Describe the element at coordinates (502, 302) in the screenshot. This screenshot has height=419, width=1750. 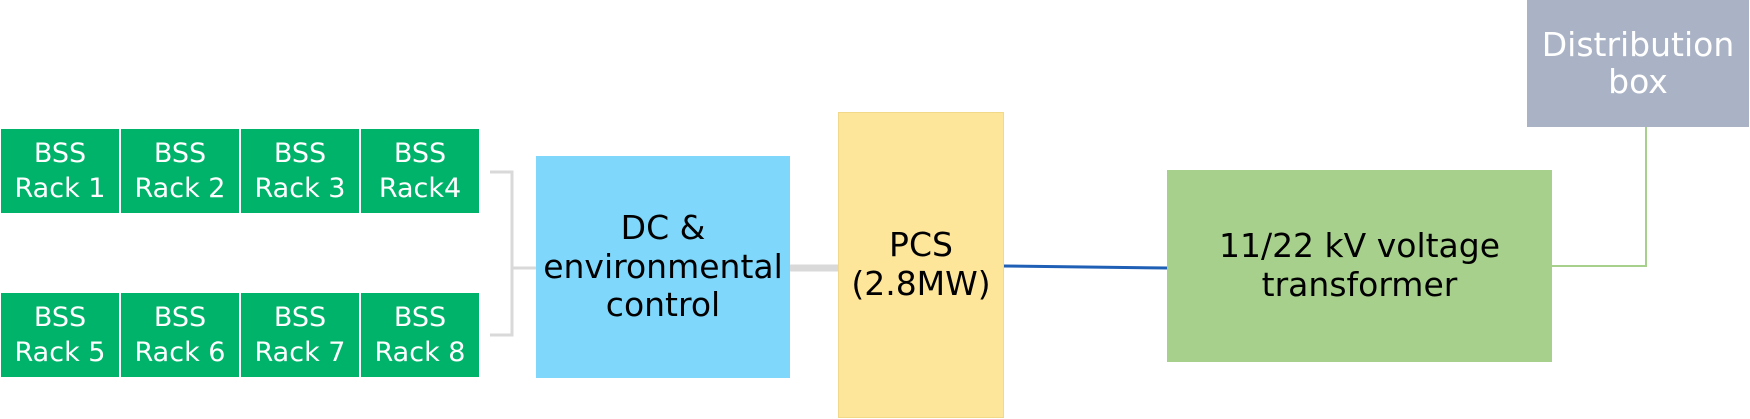
I see `connector-bottom-racks` at that location.